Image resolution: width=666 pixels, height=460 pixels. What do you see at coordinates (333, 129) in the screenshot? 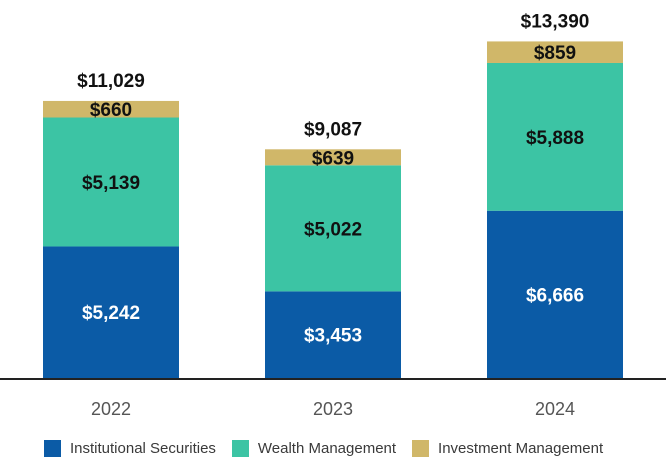
I see `total-label-2023: $9,087` at bounding box center [333, 129].